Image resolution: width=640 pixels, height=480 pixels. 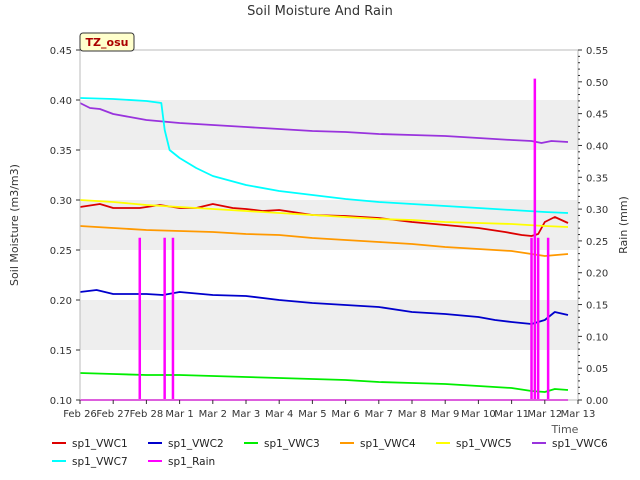 I want to click on legend-label: sp1_VWC5, so click(x=484, y=444).